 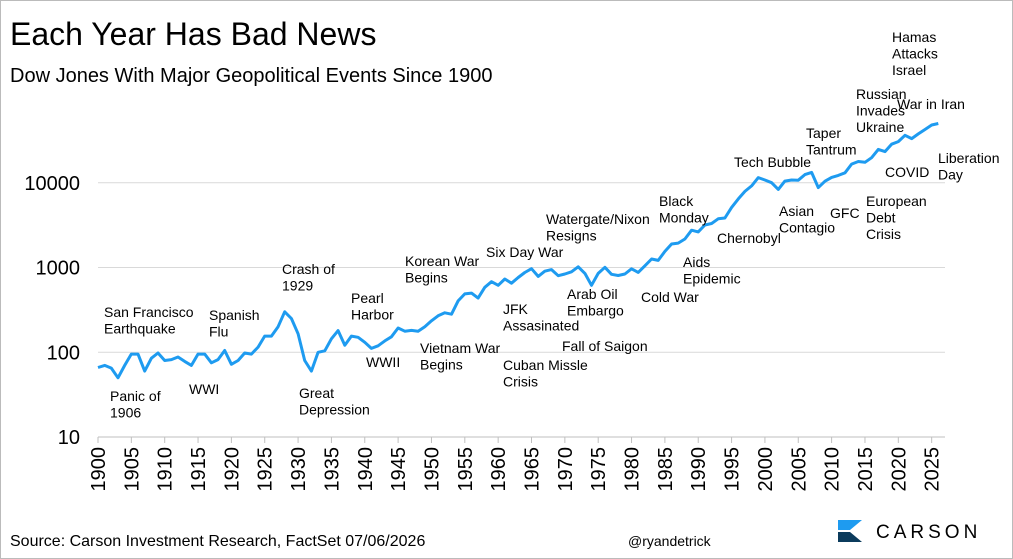 I want to click on handle: @ryandetrick, so click(x=670, y=541).